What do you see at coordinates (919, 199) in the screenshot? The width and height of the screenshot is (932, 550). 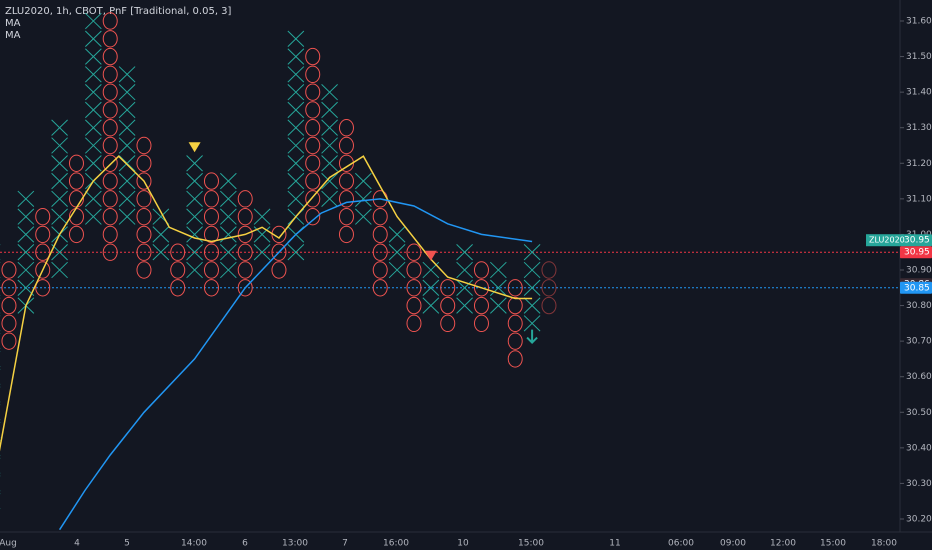 I see `y-tick-label: 31.10` at bounding box center [919, 199].